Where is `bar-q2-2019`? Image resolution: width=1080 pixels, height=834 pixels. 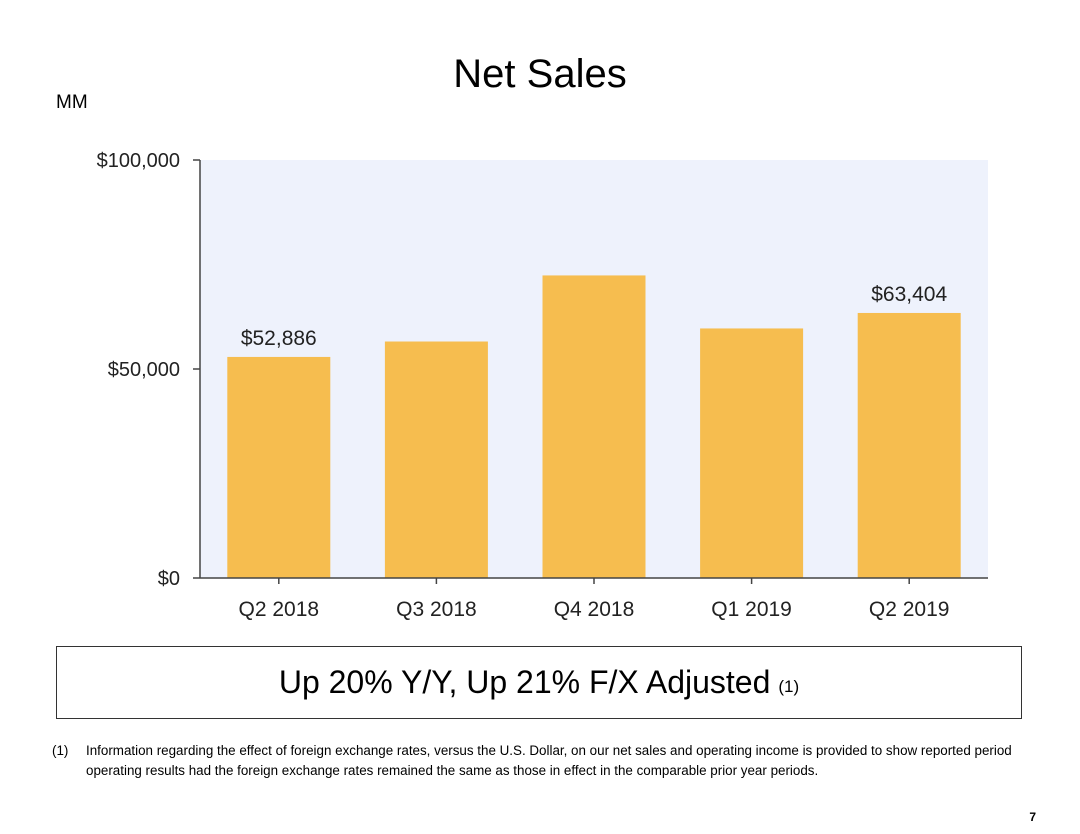 bar-q2-2019 is located at coordinates (909, 445).